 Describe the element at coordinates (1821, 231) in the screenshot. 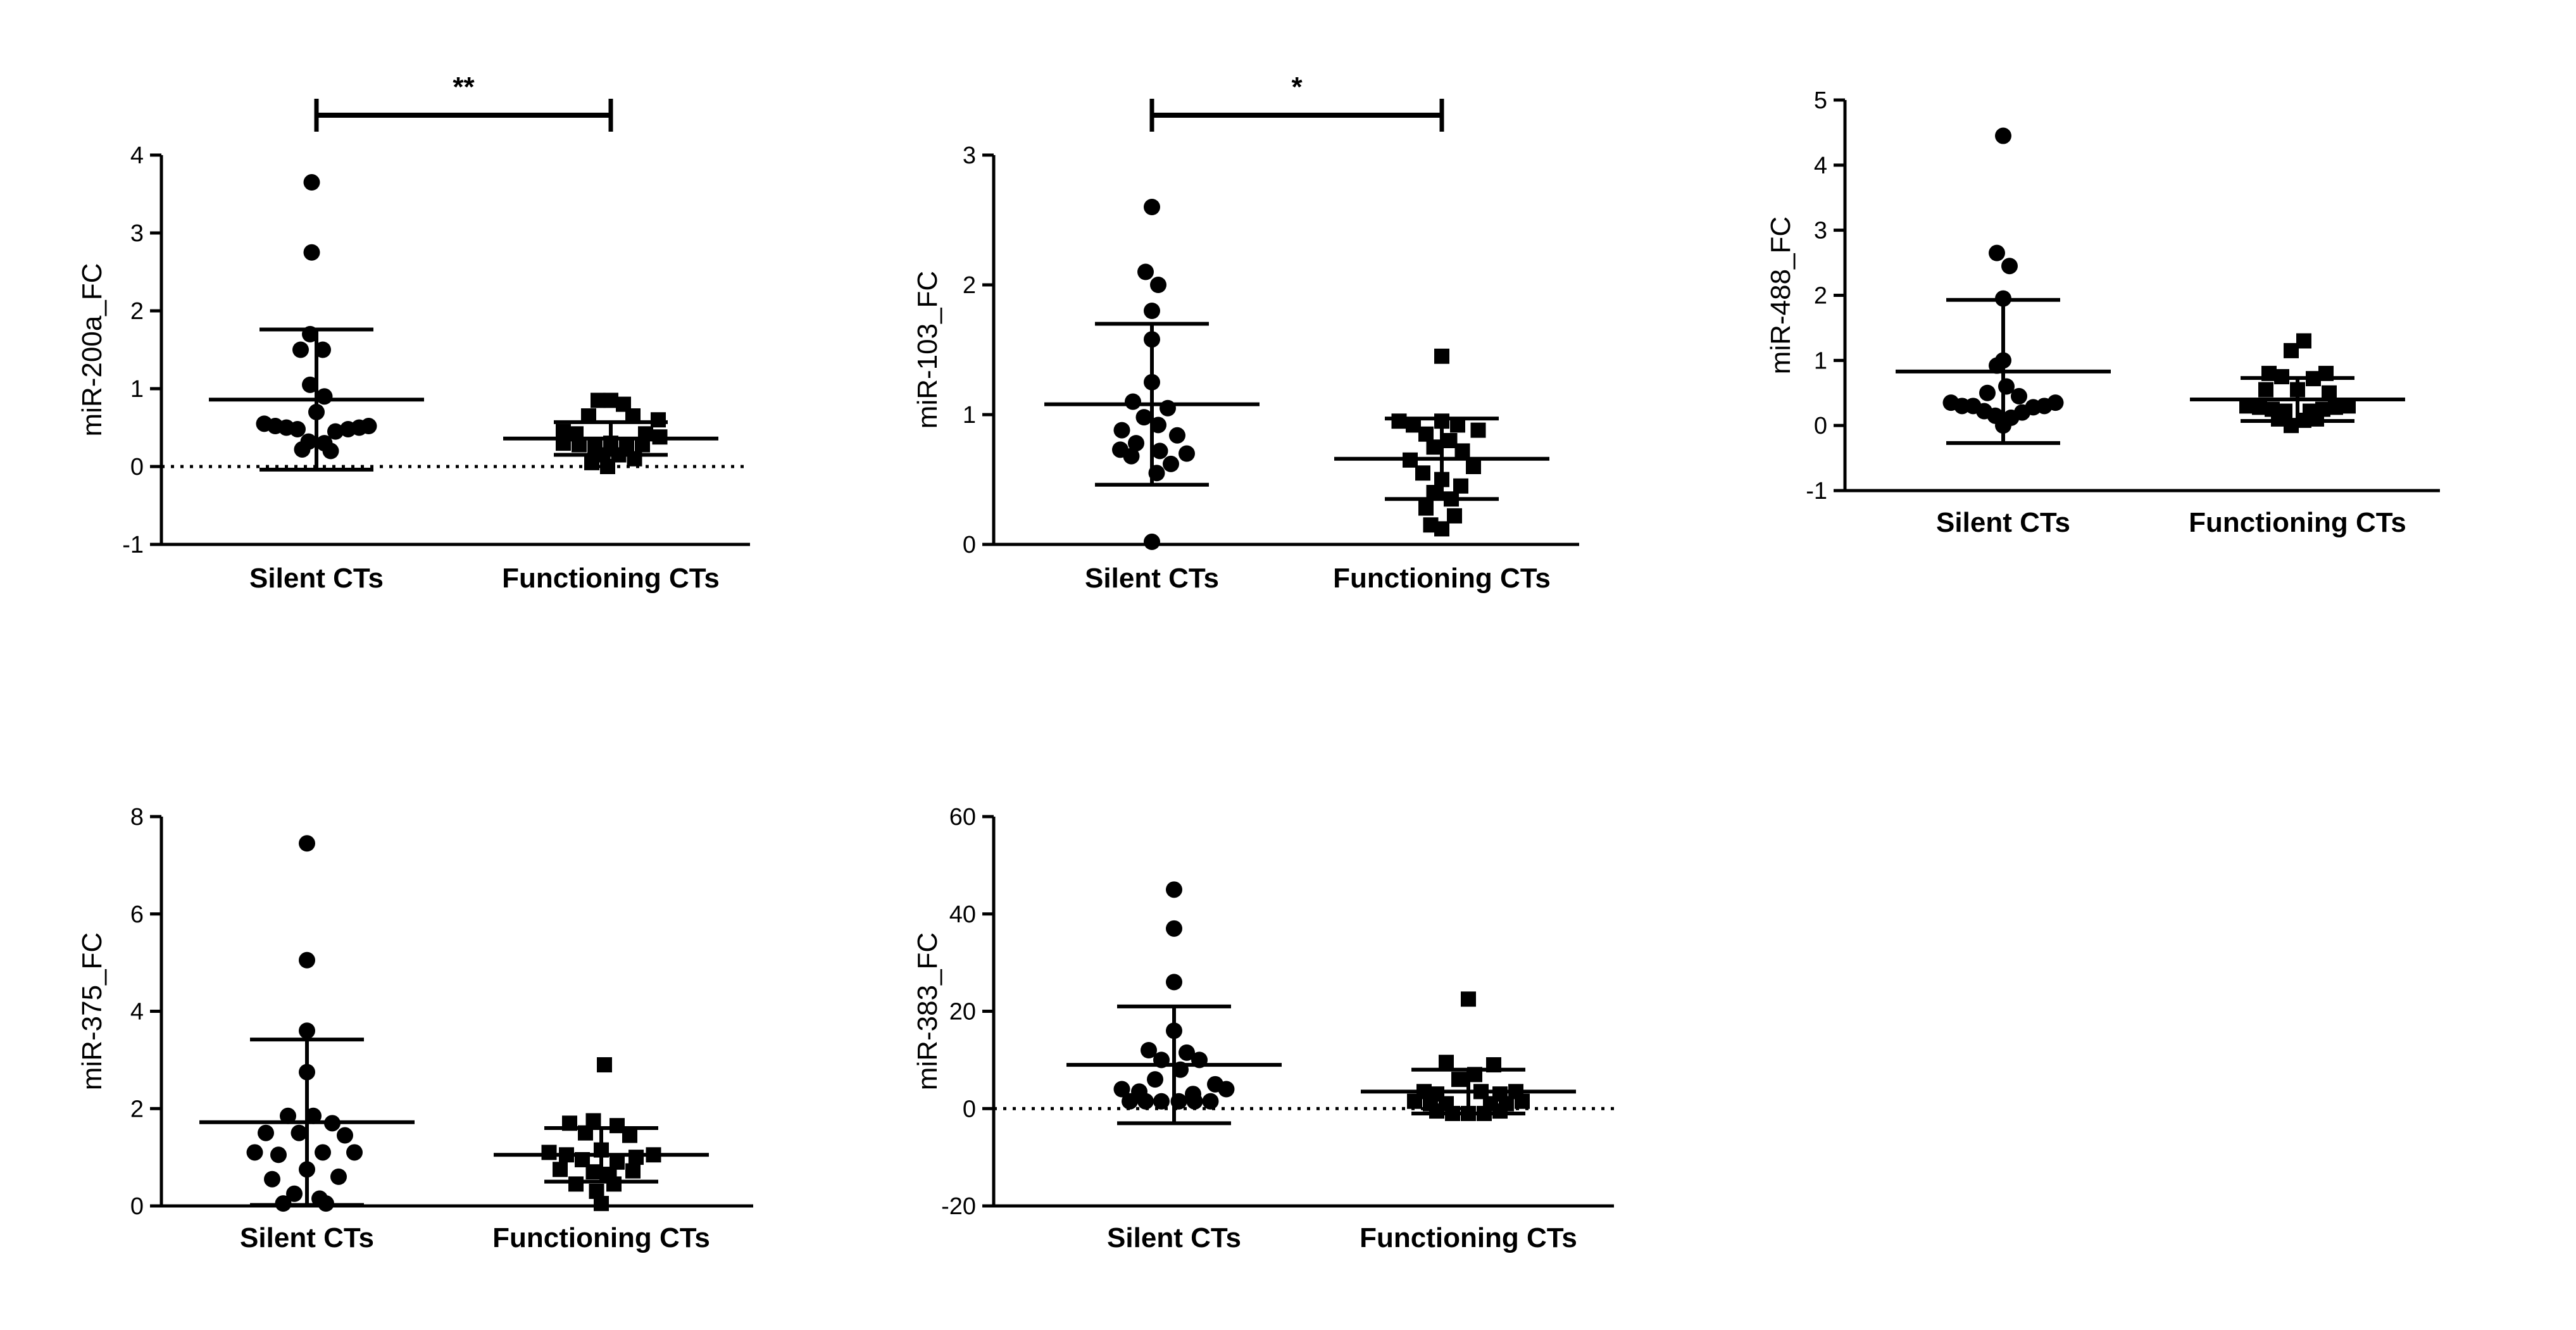

I see `y-tick-label: 3` at that location.